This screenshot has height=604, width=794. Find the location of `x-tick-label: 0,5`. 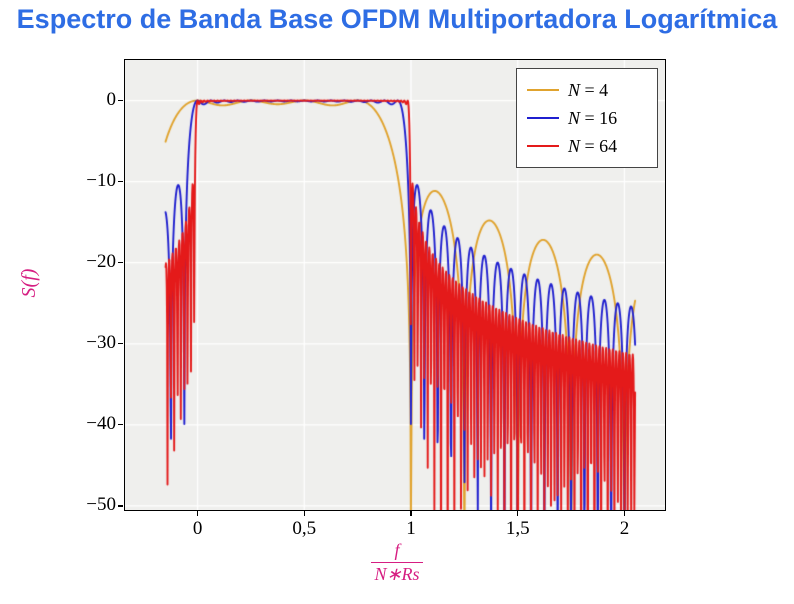

x-tick-label: 0,5 is located at coordinates (304, 528).